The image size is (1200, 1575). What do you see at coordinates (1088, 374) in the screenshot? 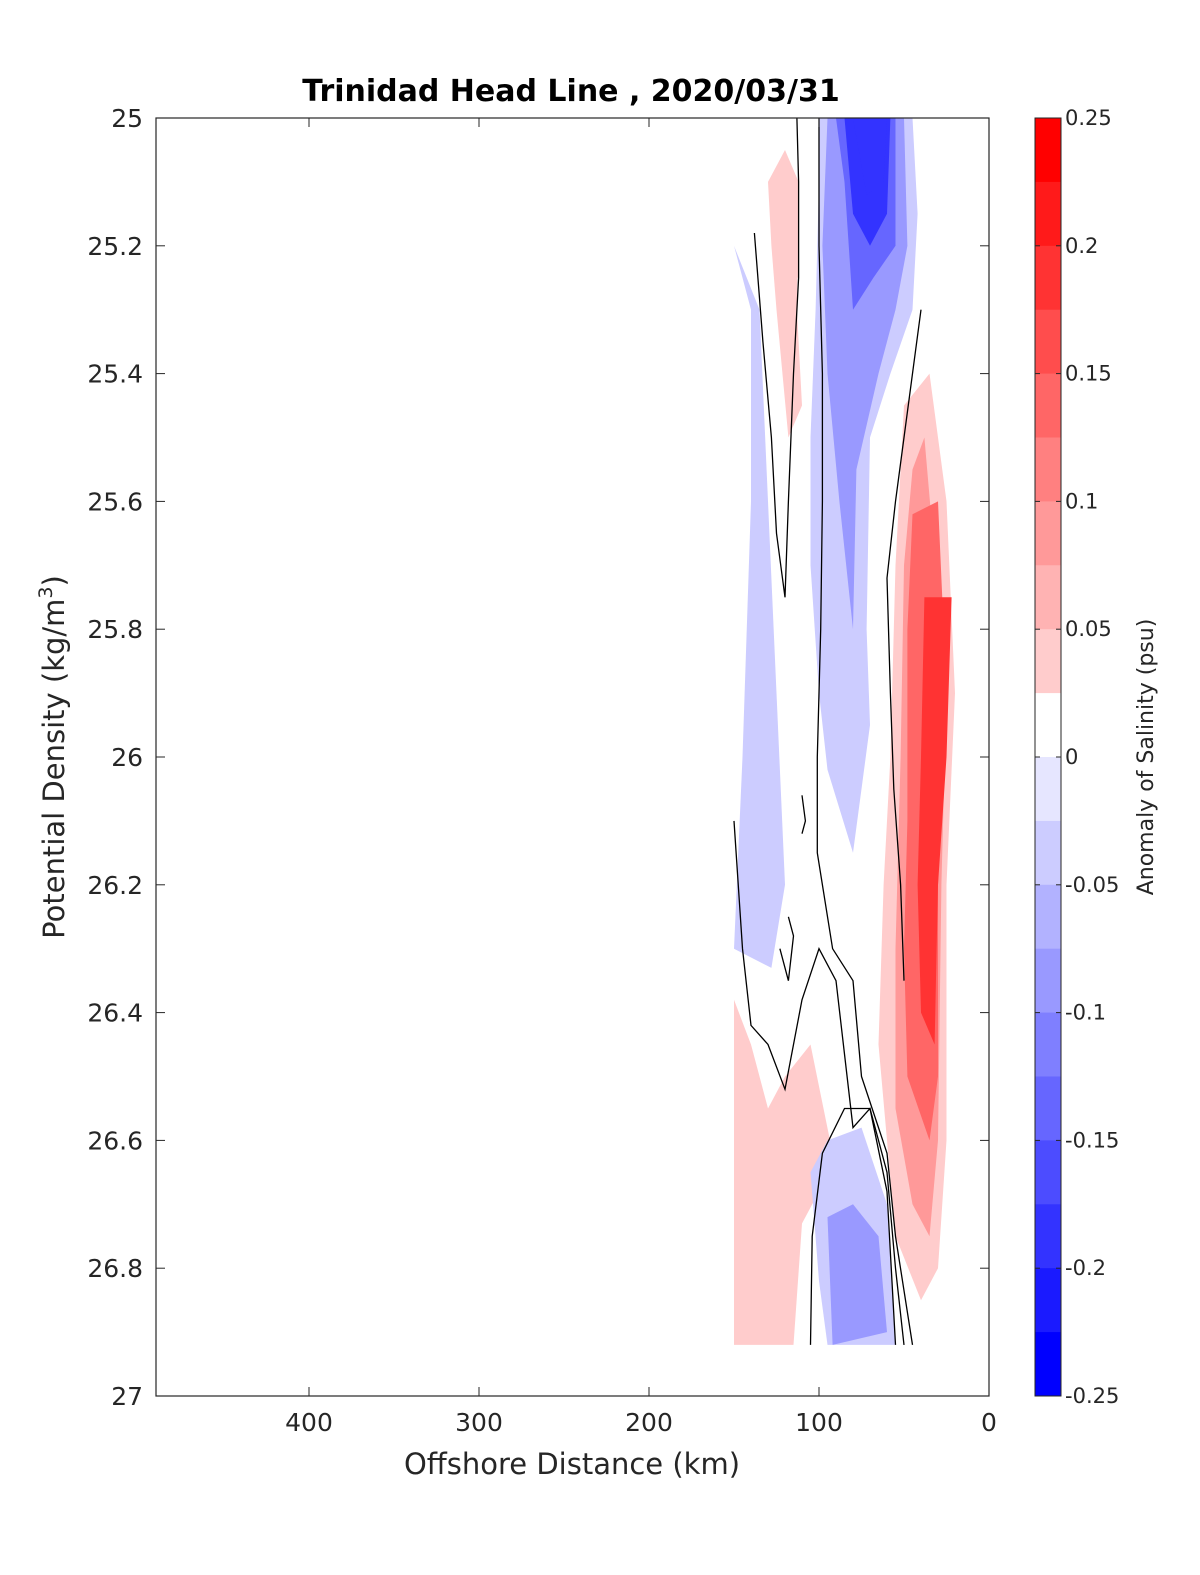
I see `colorbar-tick-label: 0.15` at bounding box center [1088, 374].